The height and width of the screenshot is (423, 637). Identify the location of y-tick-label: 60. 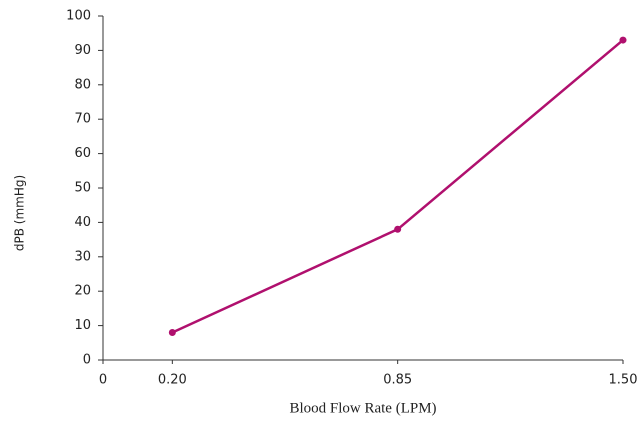
(82, 153).